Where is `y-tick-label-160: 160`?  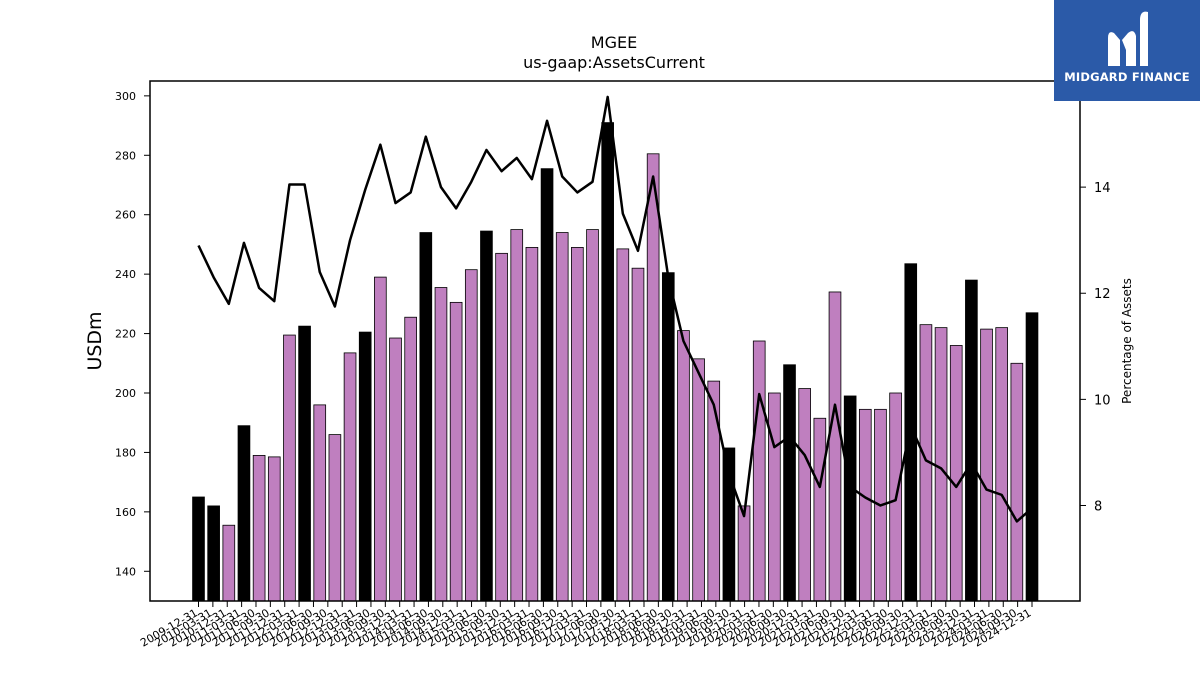 y-tick-label-160: 160 is located at coordinates (125, 512).